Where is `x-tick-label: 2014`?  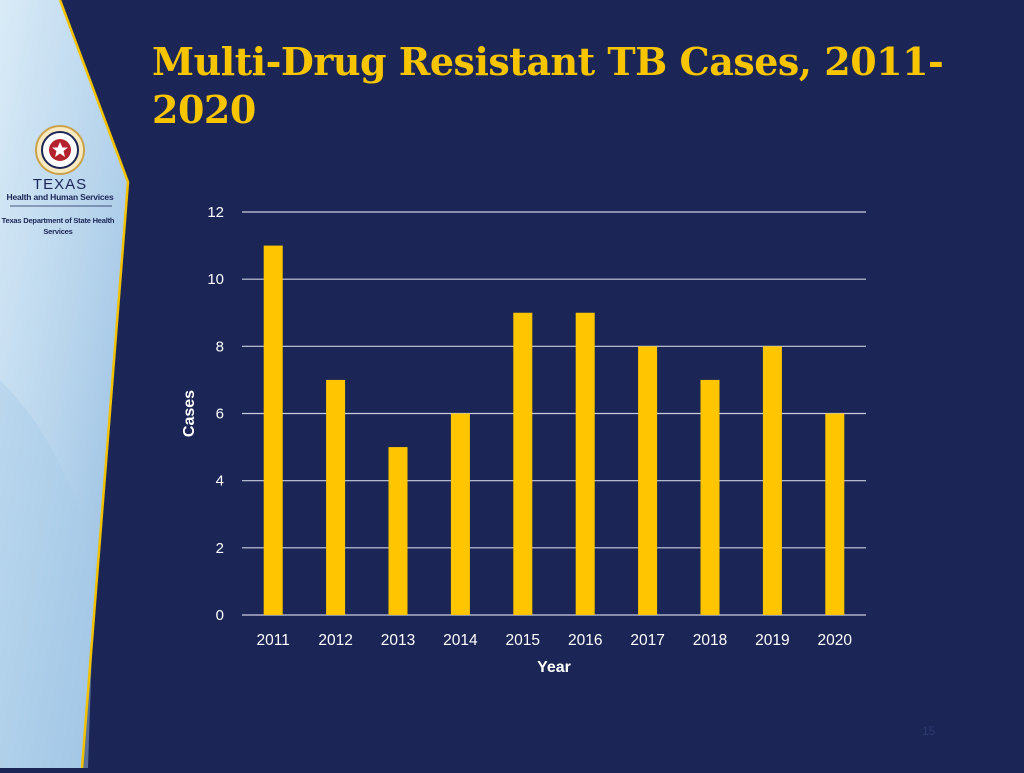
x-tick-label: 2014 is located at coordinates (460, 640).